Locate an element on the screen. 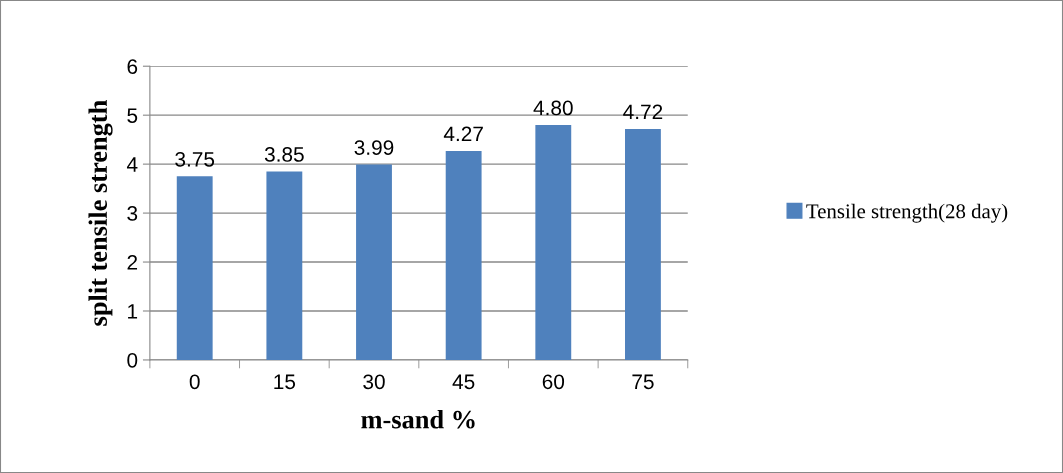 The image size is (1063, 473). y-tick-label: 4 is located at coordinates (132, 164).